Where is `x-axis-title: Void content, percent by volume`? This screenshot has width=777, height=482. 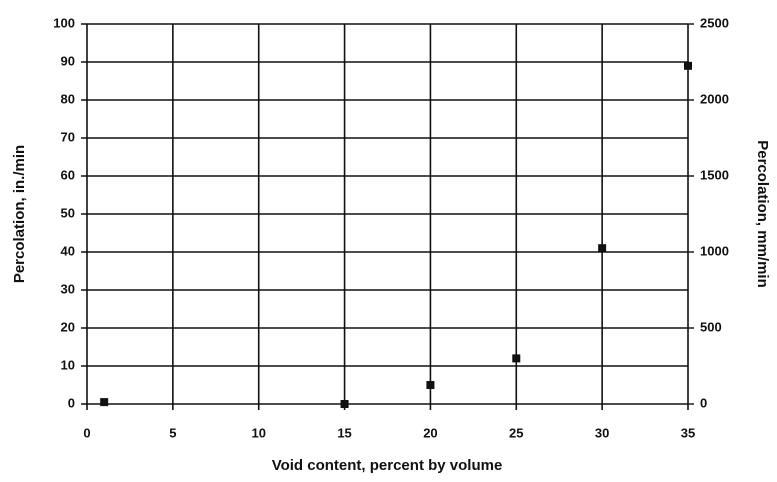
x-axis-title: Void content, percent by volume is located at coordinates (387, 465).